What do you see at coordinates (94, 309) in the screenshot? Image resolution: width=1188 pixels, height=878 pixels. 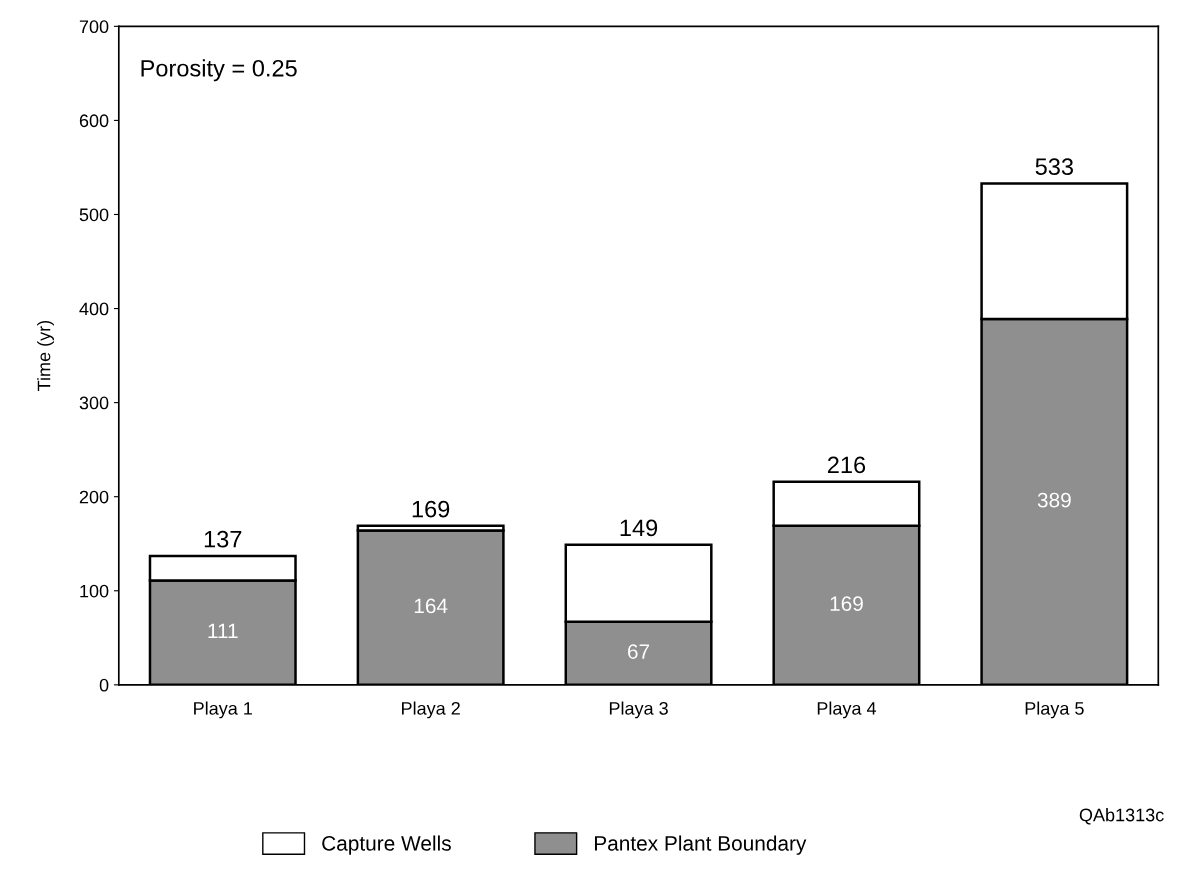 I see `y-tick-label: 400` at bounding box center [94, 309].